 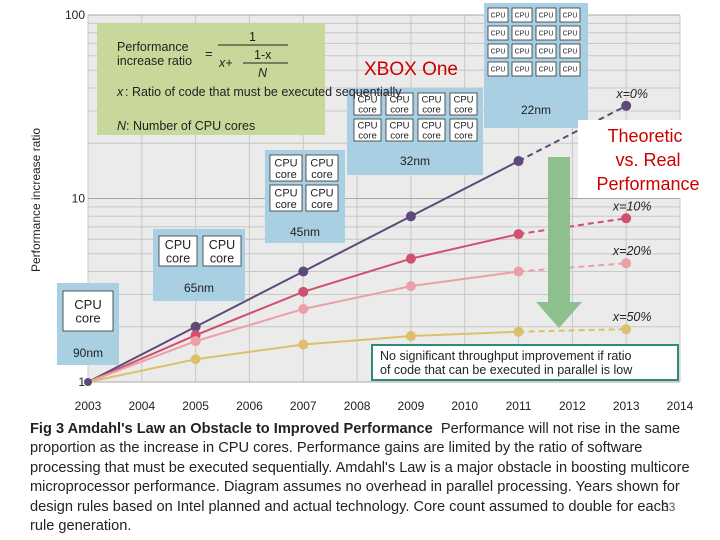 What do you see at coordinates (141, 406) in the screenshot?
I see `x-tick-label: 2004` at bounding box center [141, 406].